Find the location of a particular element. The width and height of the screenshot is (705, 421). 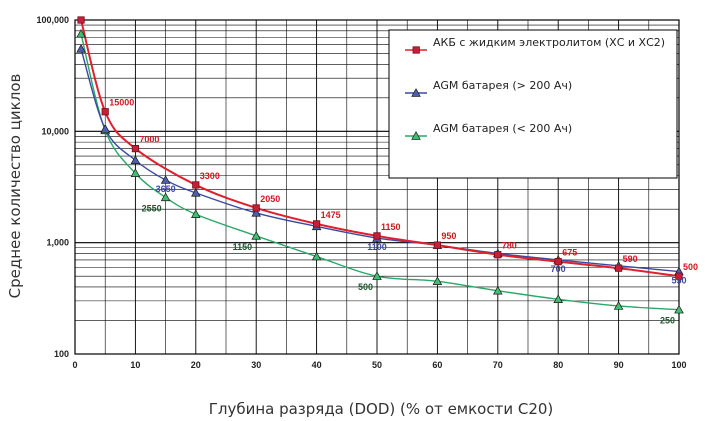

x-tick-label: 10 is located at coordinates (135, 365).